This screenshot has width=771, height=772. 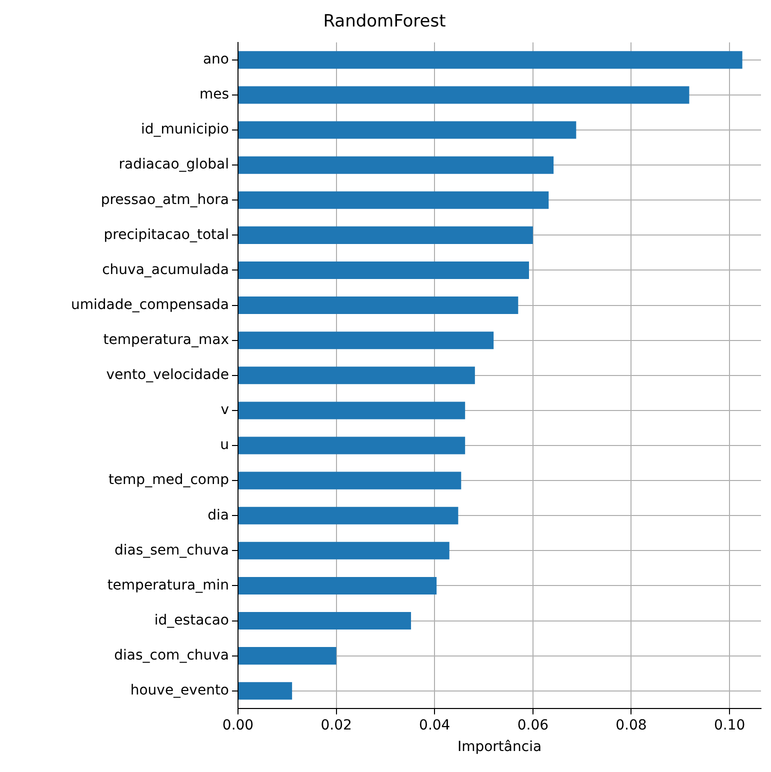 I want to click on y-tick-label: houve_evento, so click(x=179, y=690).